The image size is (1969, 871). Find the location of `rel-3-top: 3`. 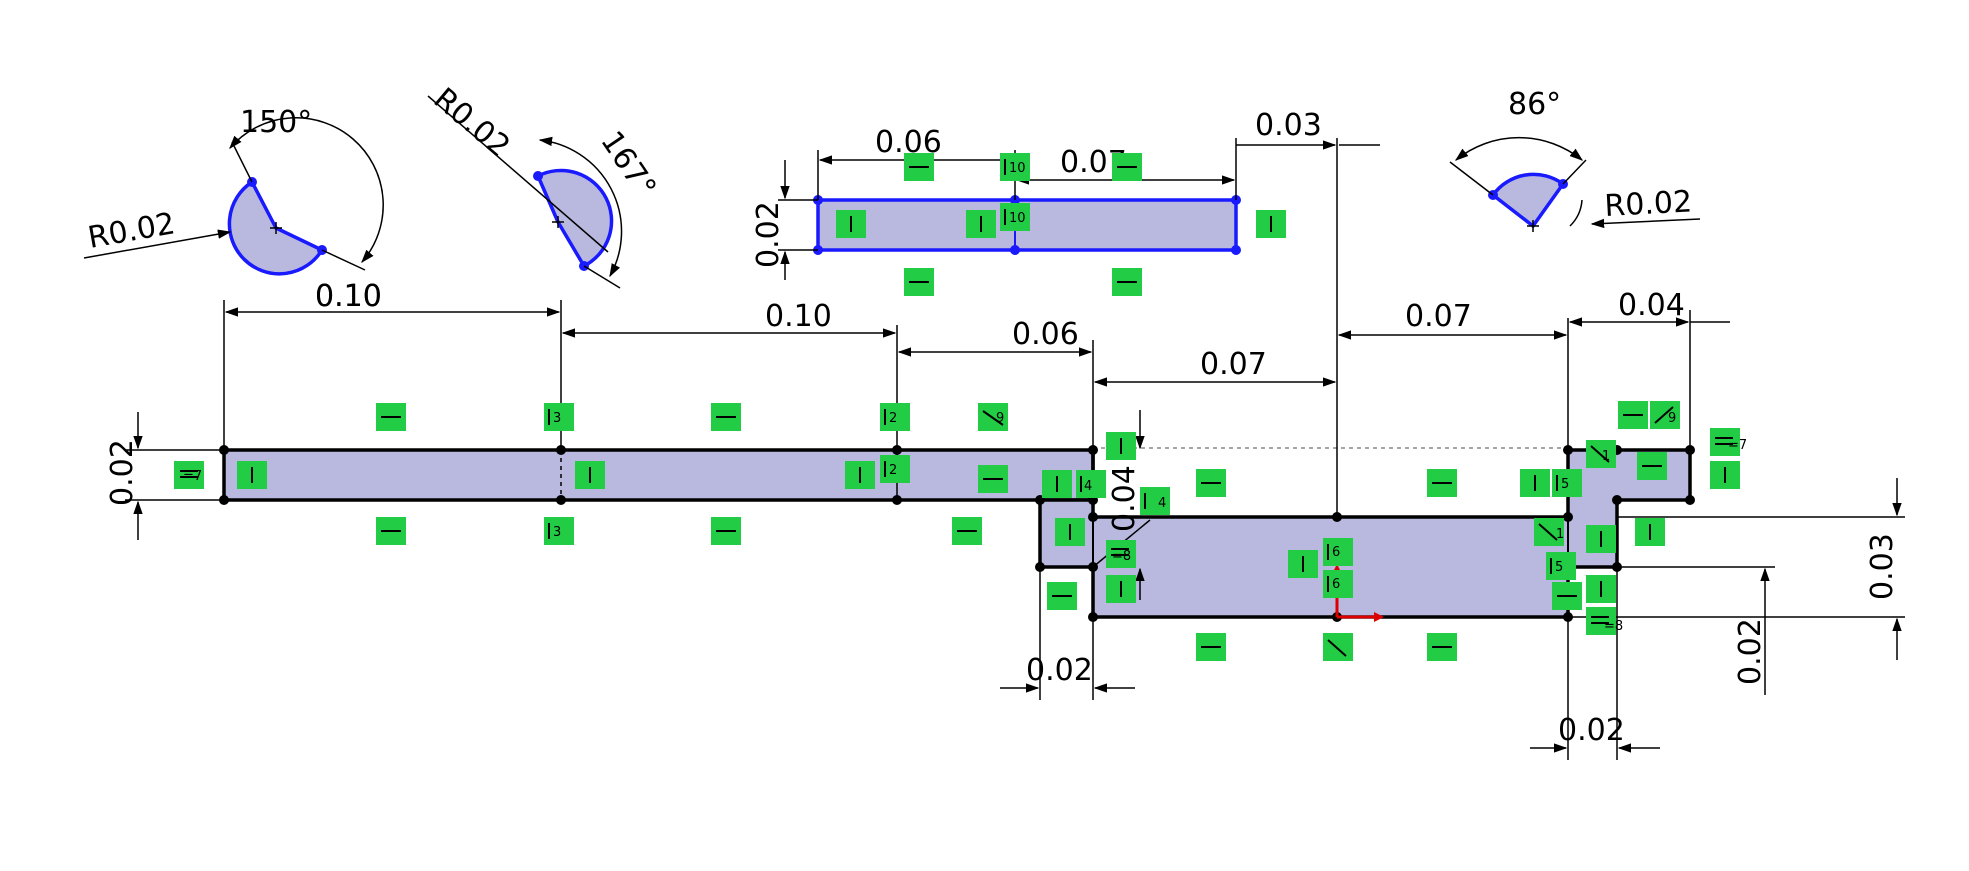

rel-3-top: 3 is located at coordinates (557, 418).